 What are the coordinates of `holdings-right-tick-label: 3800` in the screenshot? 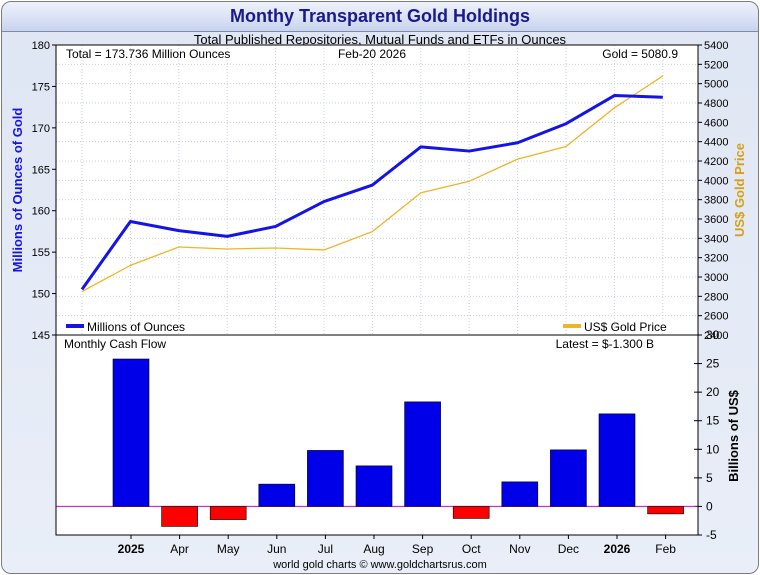 It's located at (716, 201).